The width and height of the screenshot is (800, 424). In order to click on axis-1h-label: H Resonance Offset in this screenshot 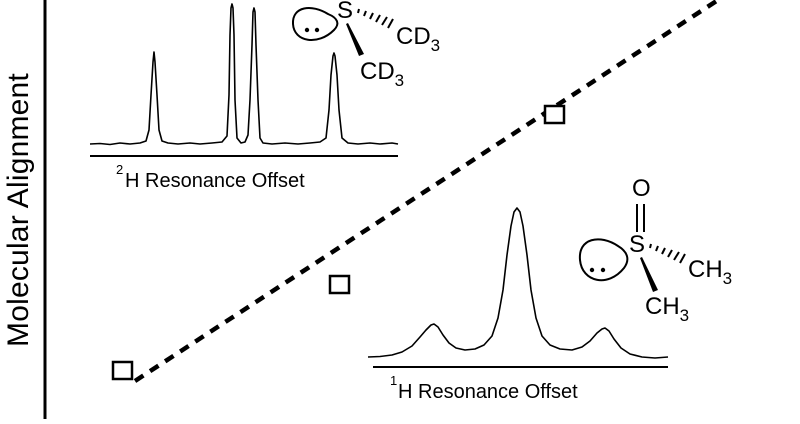, I will do `click(488, 392)`.